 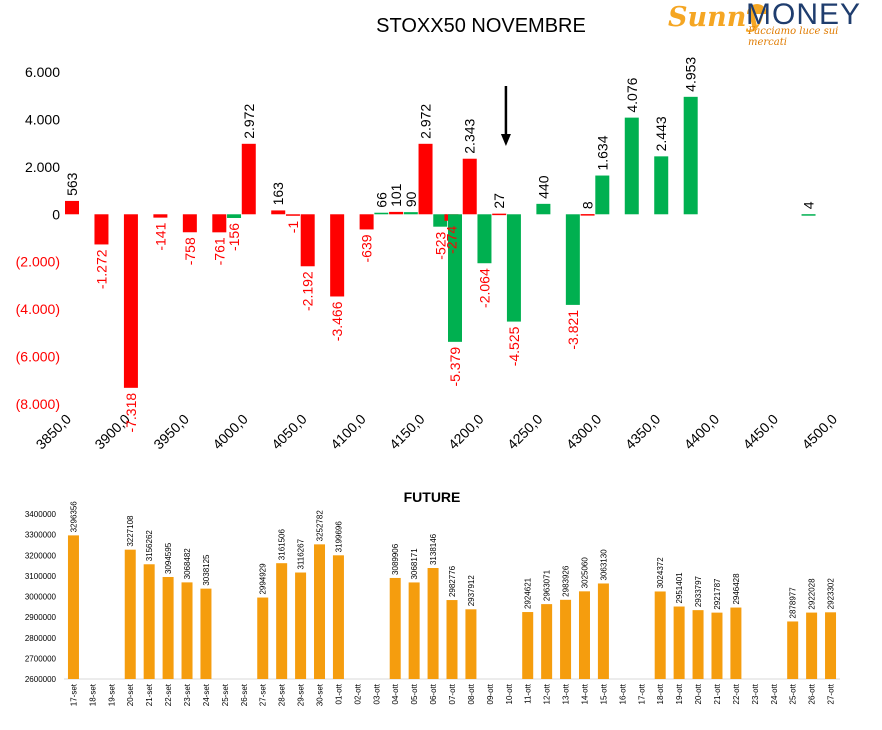 I want to click on future-chart-title: FUTURE, so click(x=432, y=497).